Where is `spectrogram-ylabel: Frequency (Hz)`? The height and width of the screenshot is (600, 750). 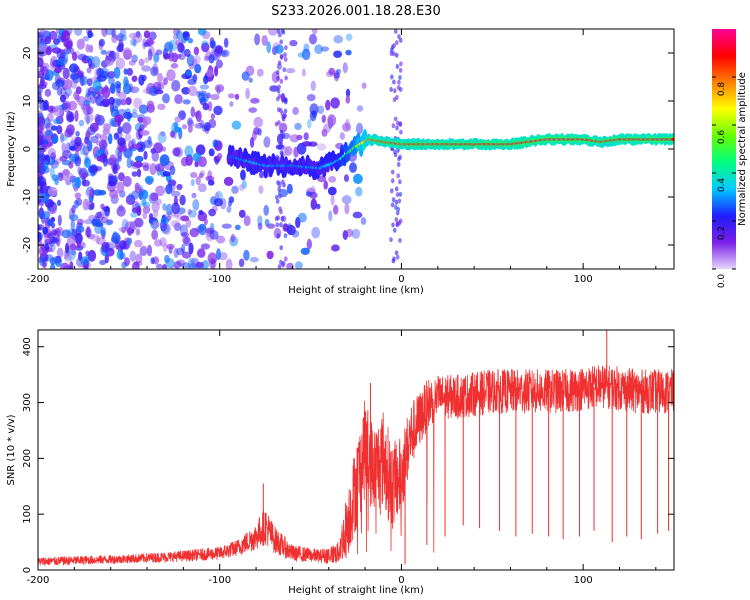
spectrogram-ylabel: Frequency (Hz) is located at coordinates (11, 149).